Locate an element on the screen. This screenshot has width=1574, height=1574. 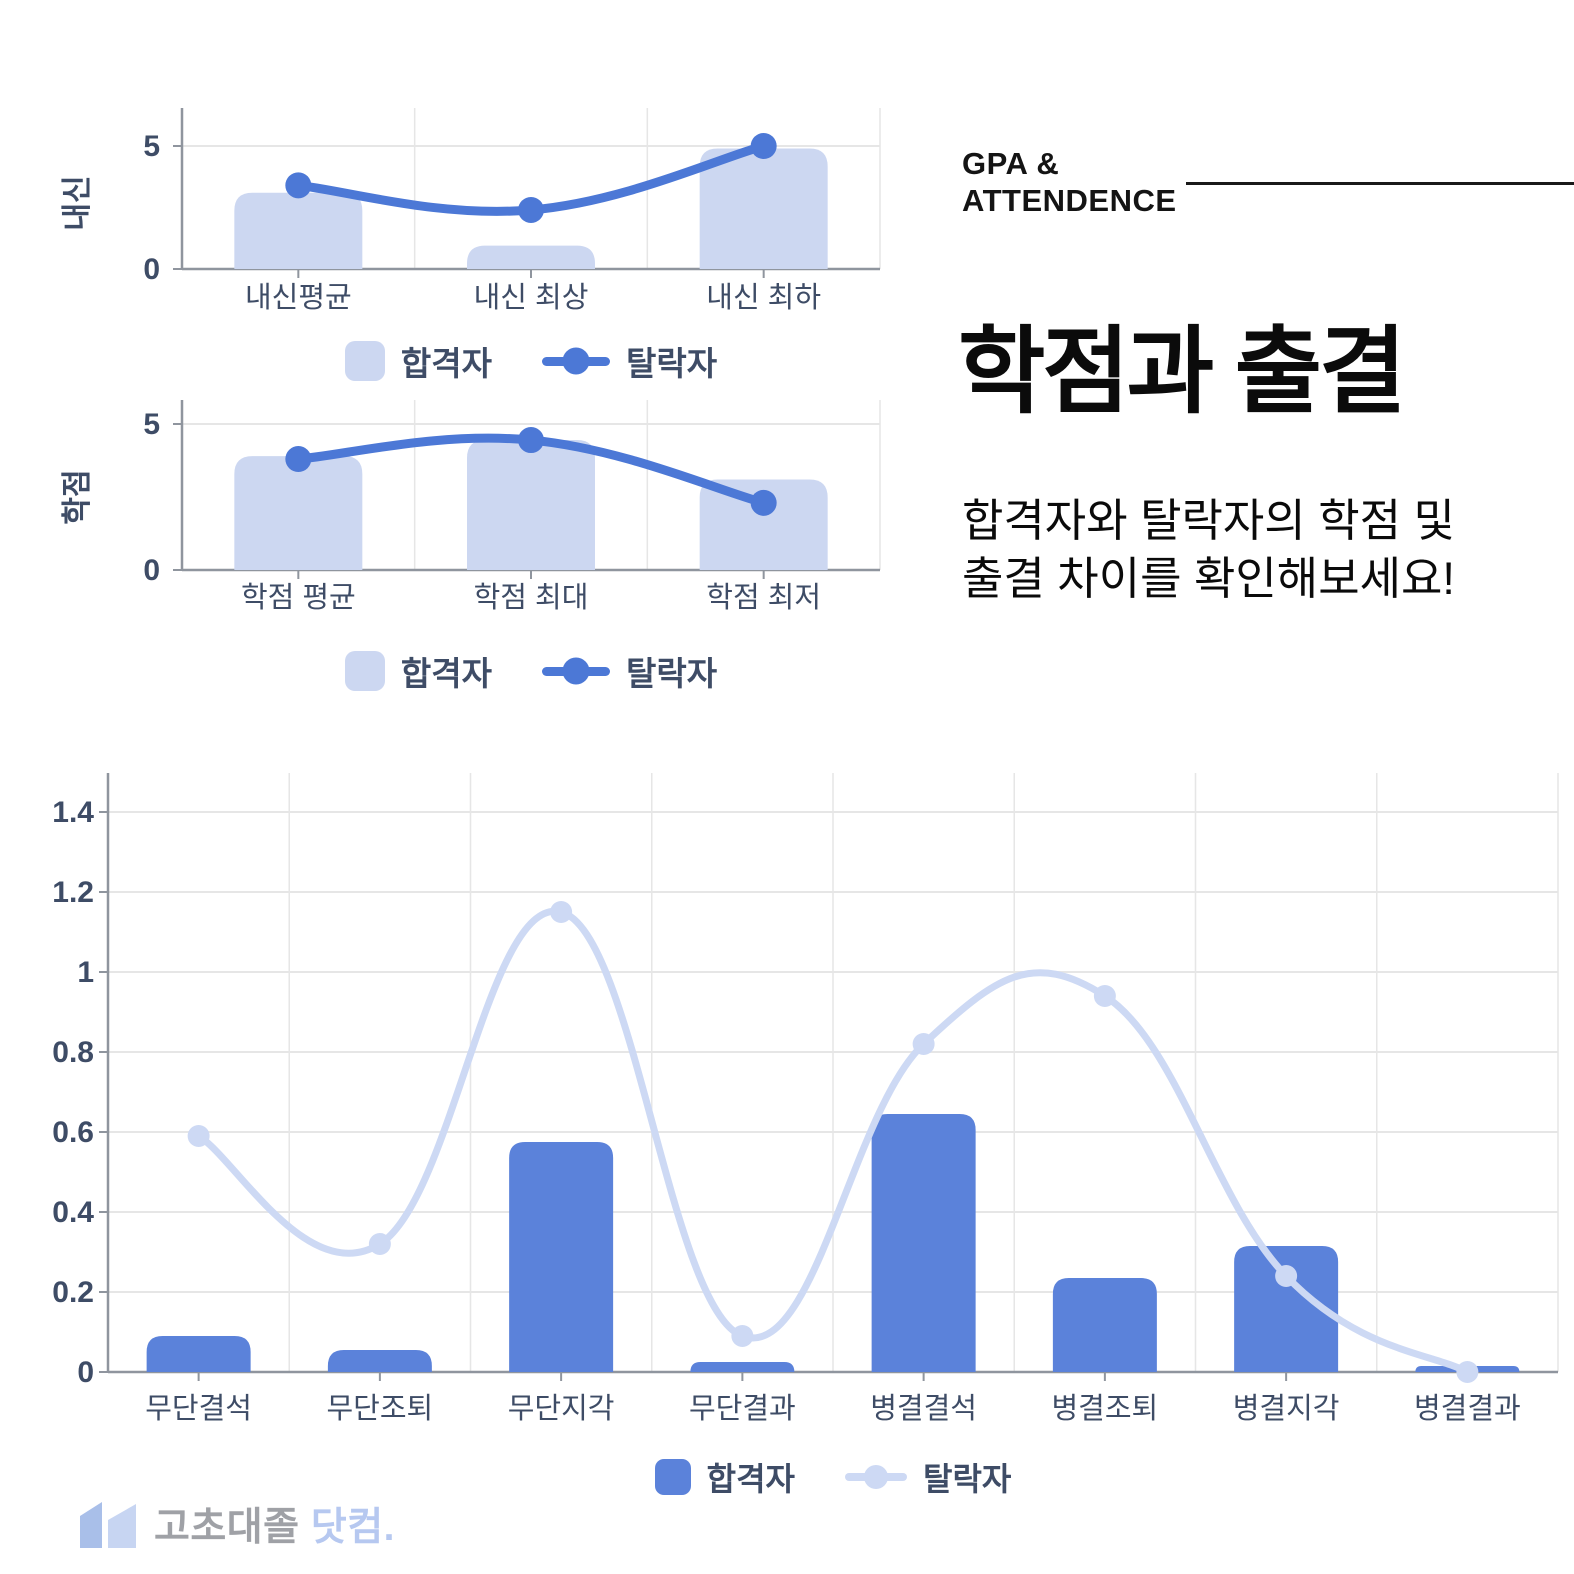
svg-text: 무단결석 is located at coordinates (198, 1408).